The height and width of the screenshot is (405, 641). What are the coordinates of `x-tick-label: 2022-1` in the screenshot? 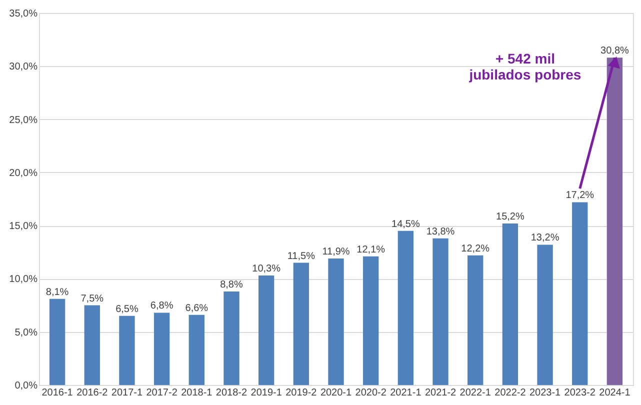 It's located at (476, 393).